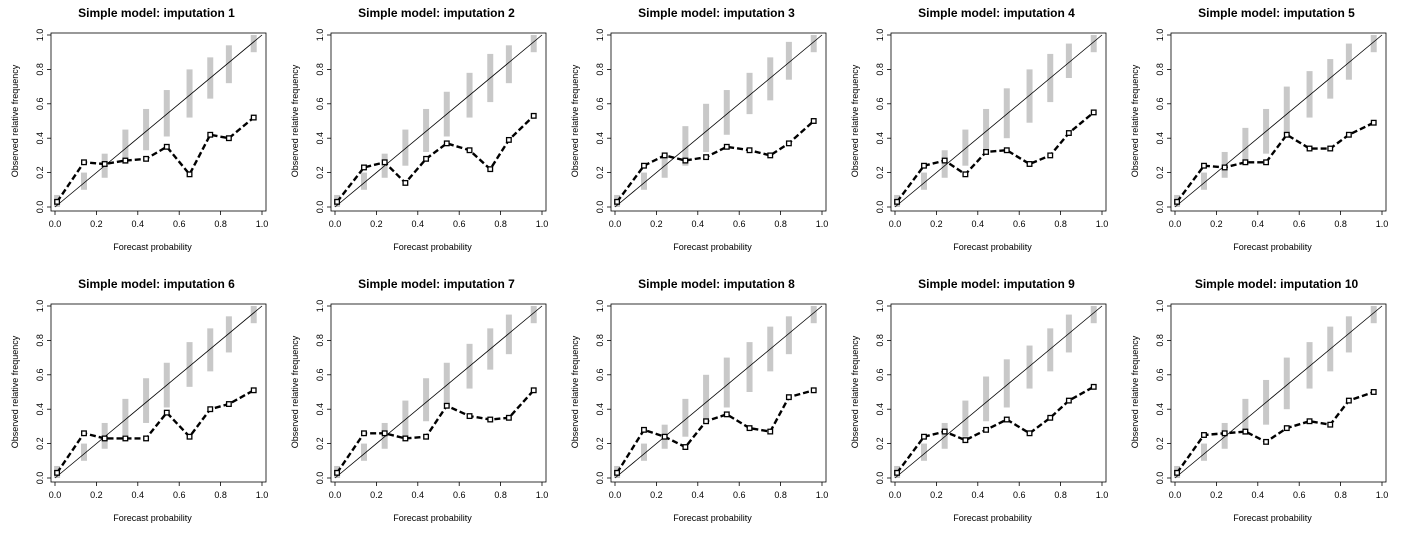  What do you see at coordinates (262, 495) in the screenshot?
I see `x-tick-label: 1.0` at bounding box center [262, 495].